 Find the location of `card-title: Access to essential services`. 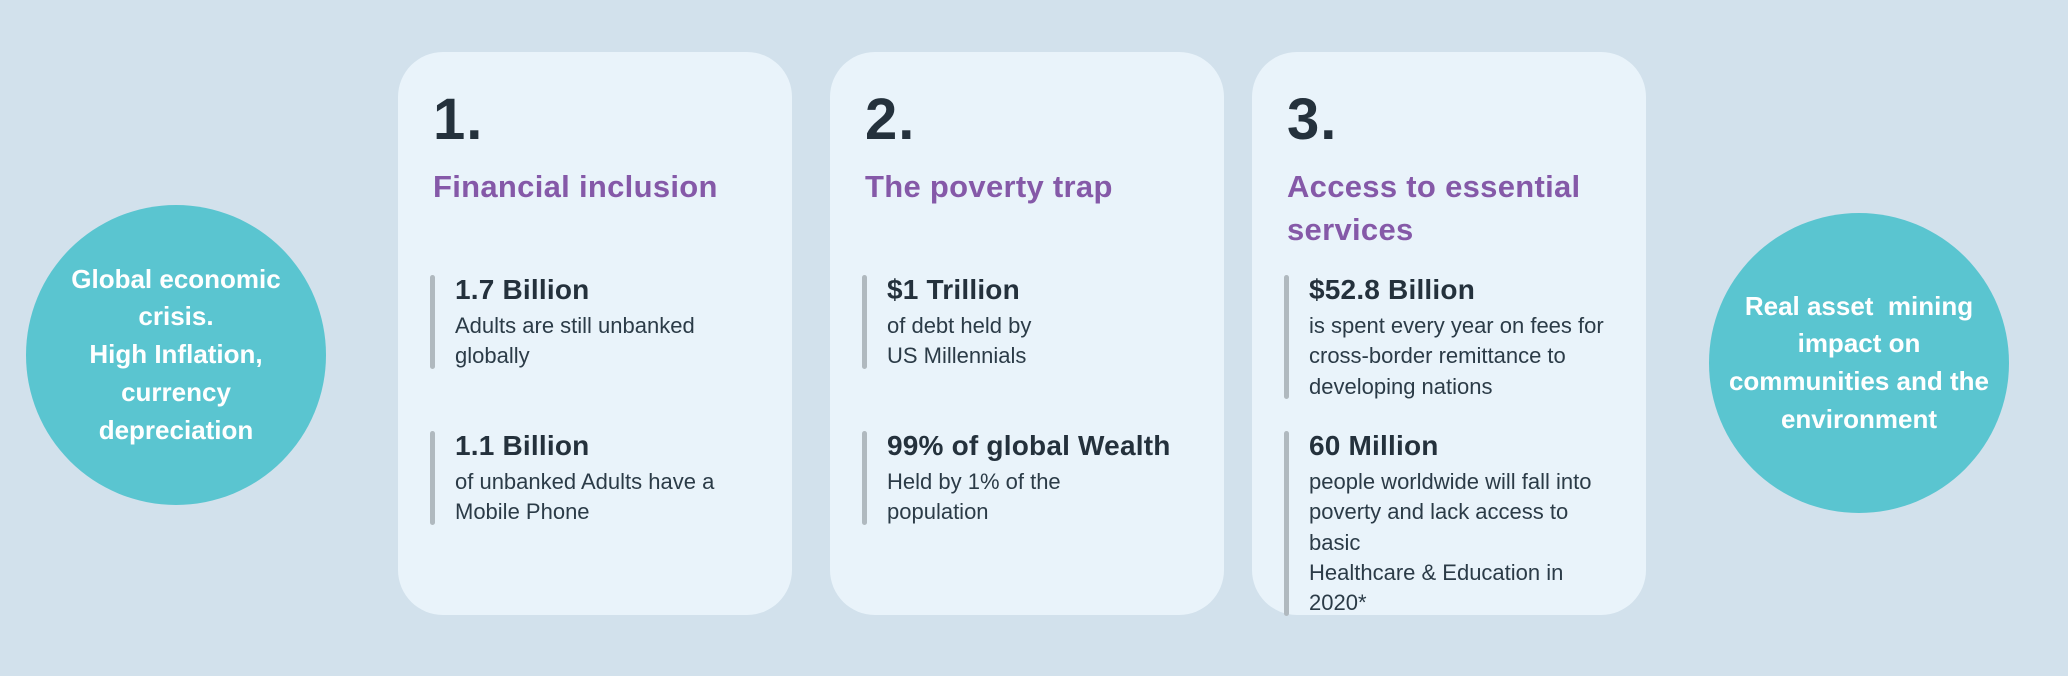

card-title: Access to essential services is located at coordinates (1434, 208).